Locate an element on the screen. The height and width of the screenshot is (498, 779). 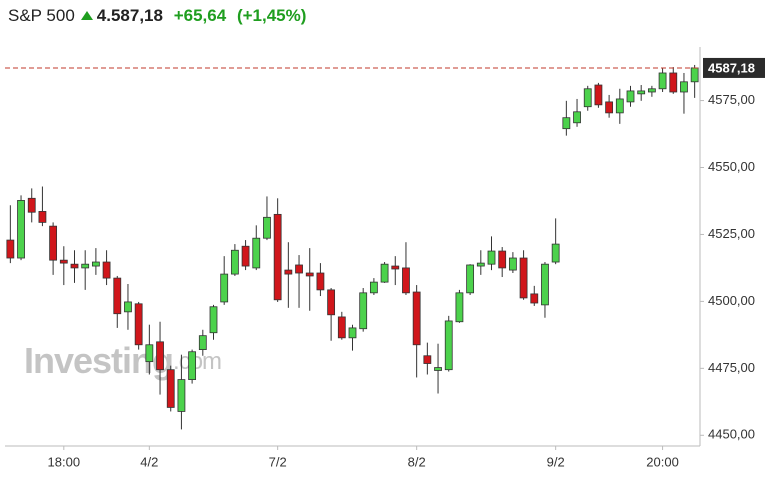
up-arrow is located at coordinates (86, 15).